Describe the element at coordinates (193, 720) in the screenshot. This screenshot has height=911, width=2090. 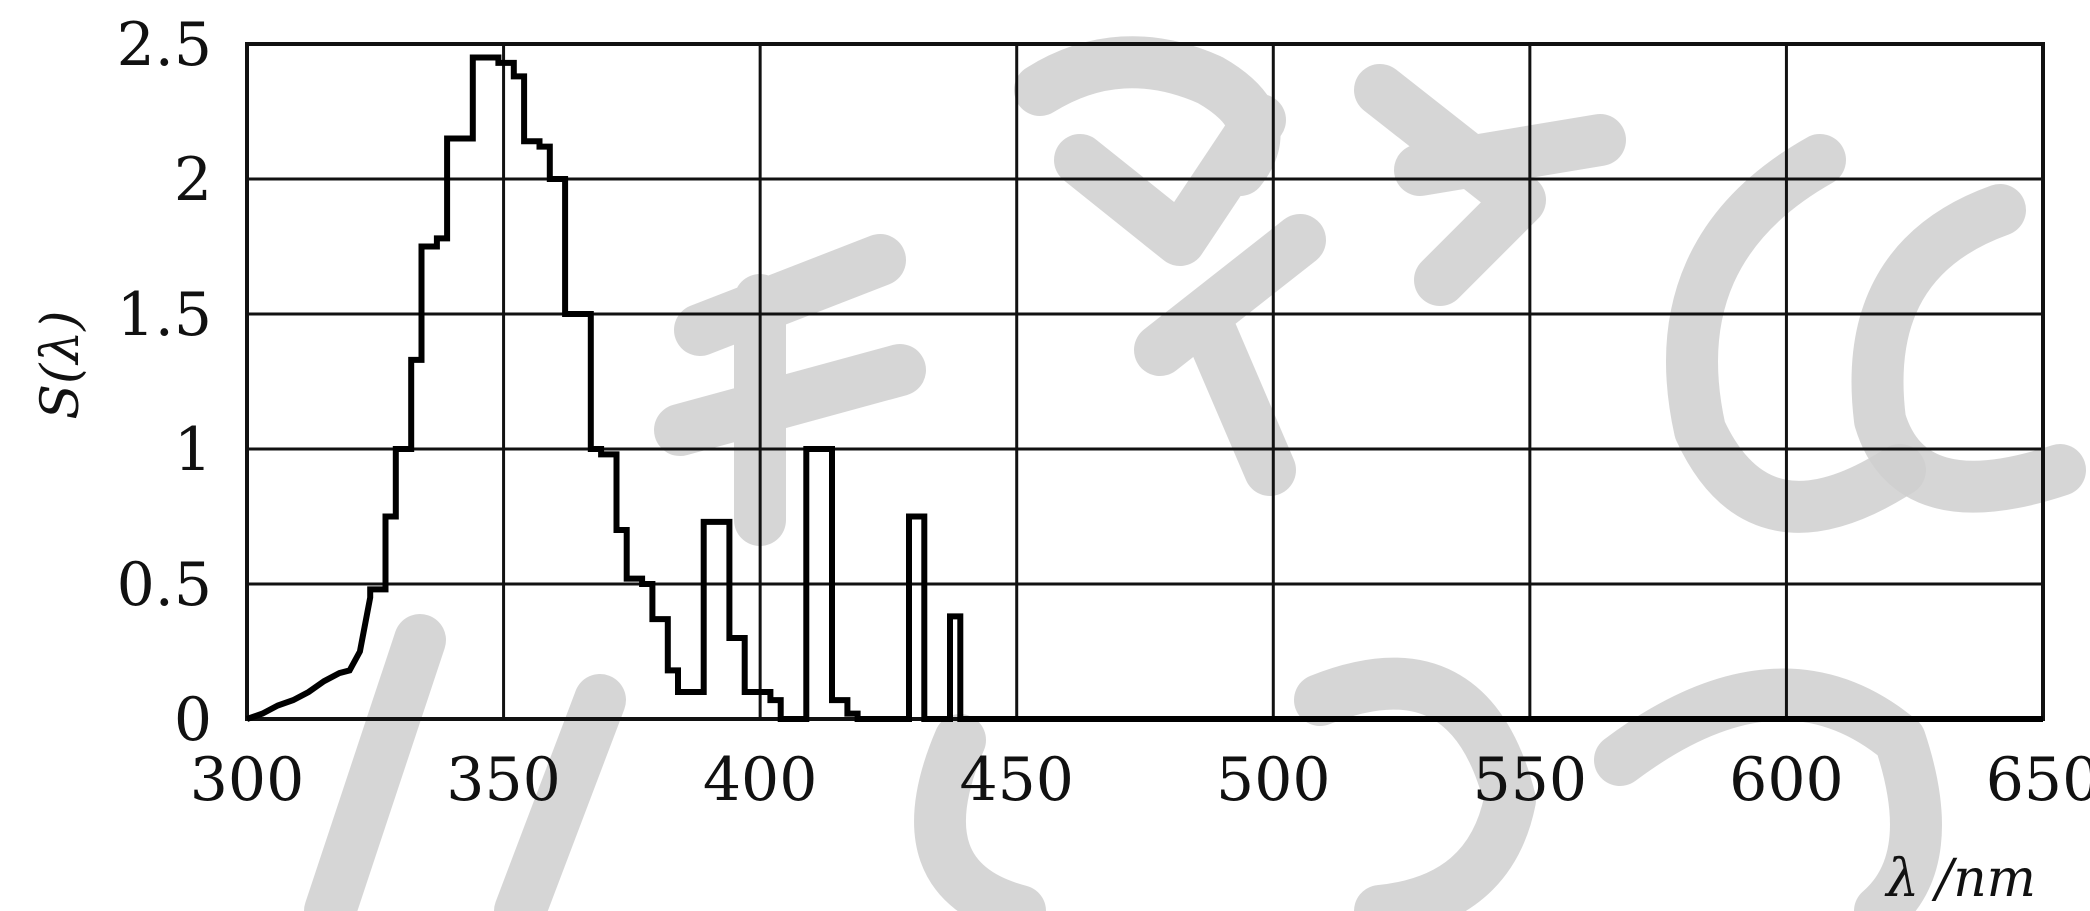
I see `y-tick-label: 0` at that location.